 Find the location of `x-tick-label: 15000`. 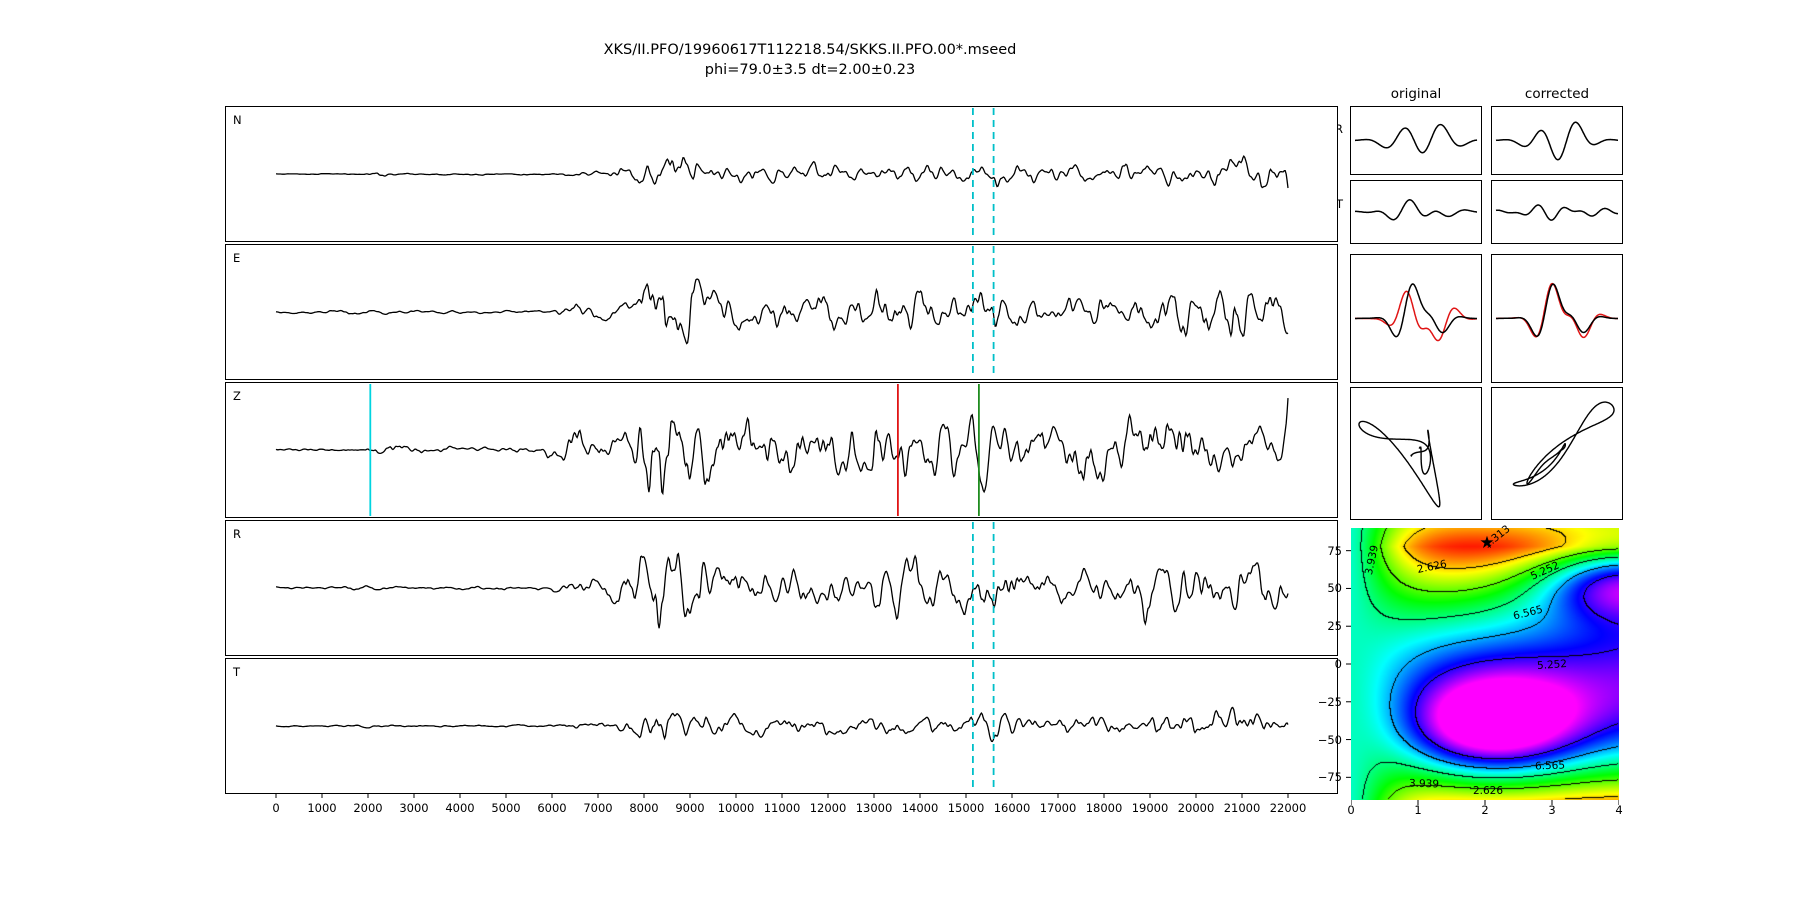

x-tick-label: 15000 is located at coordinates (966, 808).